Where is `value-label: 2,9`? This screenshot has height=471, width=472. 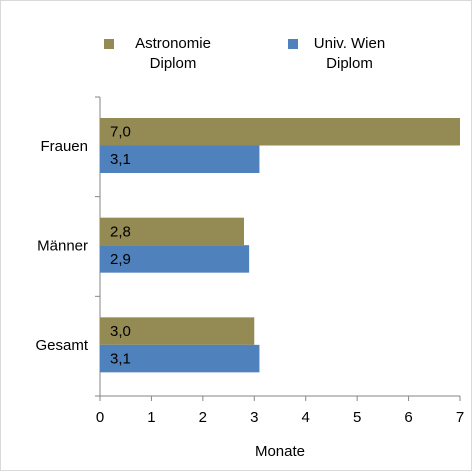 value-label: 2,9 is located at coordinates (120, 259).